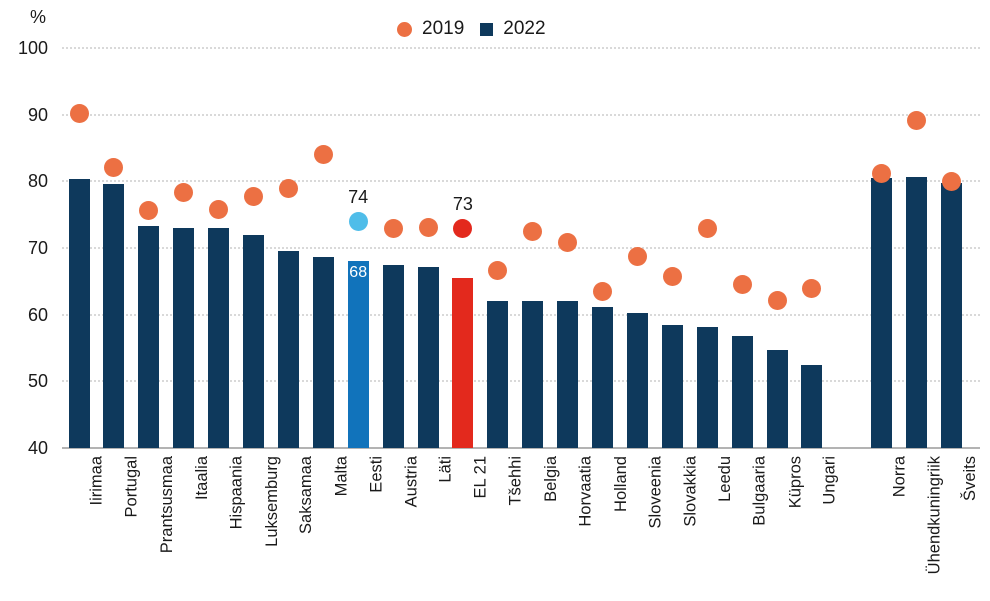 Image resolution: width=990 pixels, height=601 pixels. Describe the element at coordinates (882, 173) in the screenshot. I see `dot-2019-norra` at that location.